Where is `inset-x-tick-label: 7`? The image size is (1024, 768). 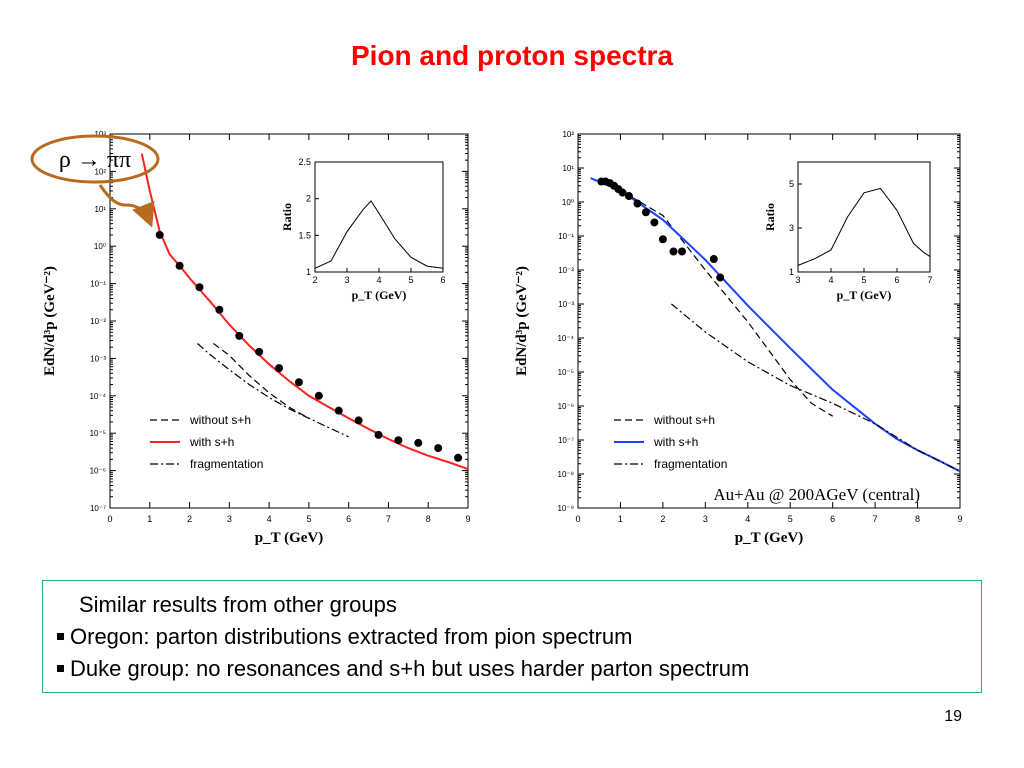 inset-x-tick-label: 7 is located at coordinates (929, 280).